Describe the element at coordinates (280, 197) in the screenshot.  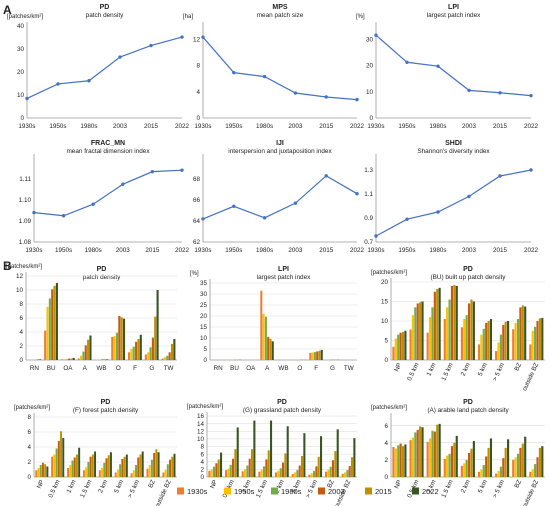
I see `series-line` at that location.